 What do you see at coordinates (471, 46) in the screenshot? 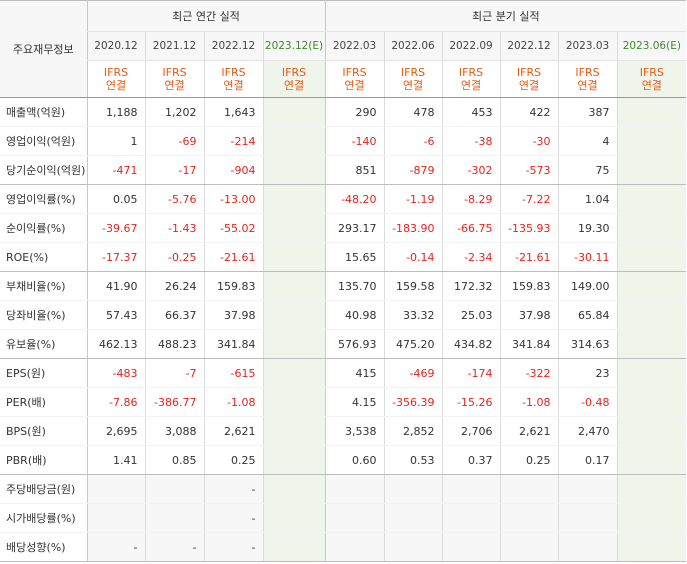
I see `period-quarter-2: 2022.09` at bounding box center [471, 46].